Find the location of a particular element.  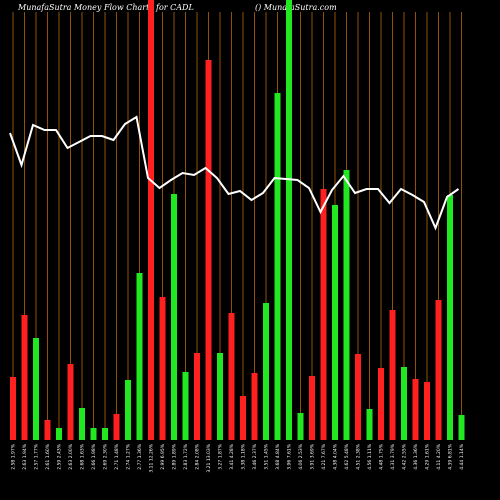

x-tick-label: 2.89 1.89% is located at coordinates (175, 456).